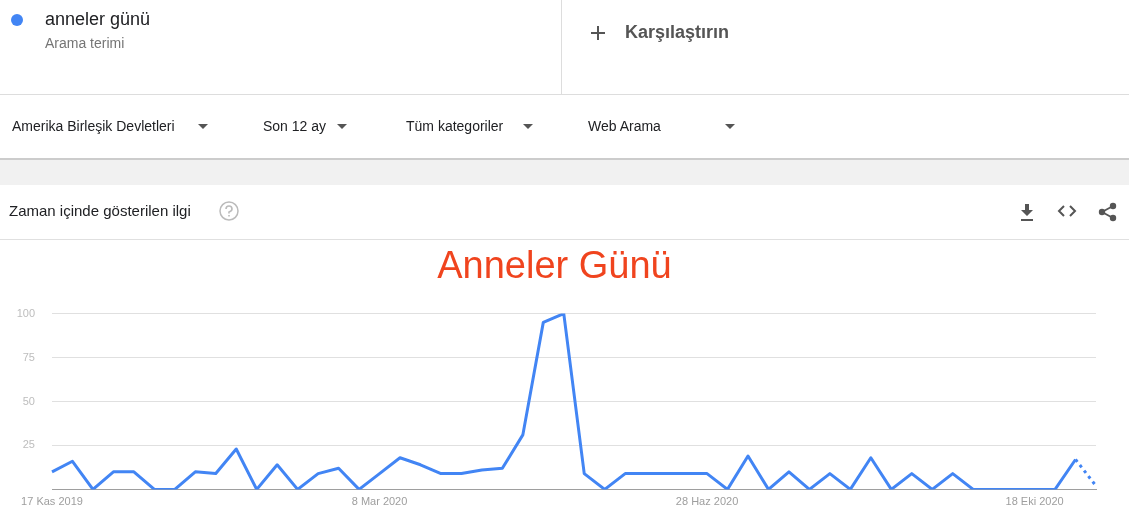 This screenshot has width=1129, height=513. I want to click on x-tick-label: 8 Mar 2020, so click(379, 501).